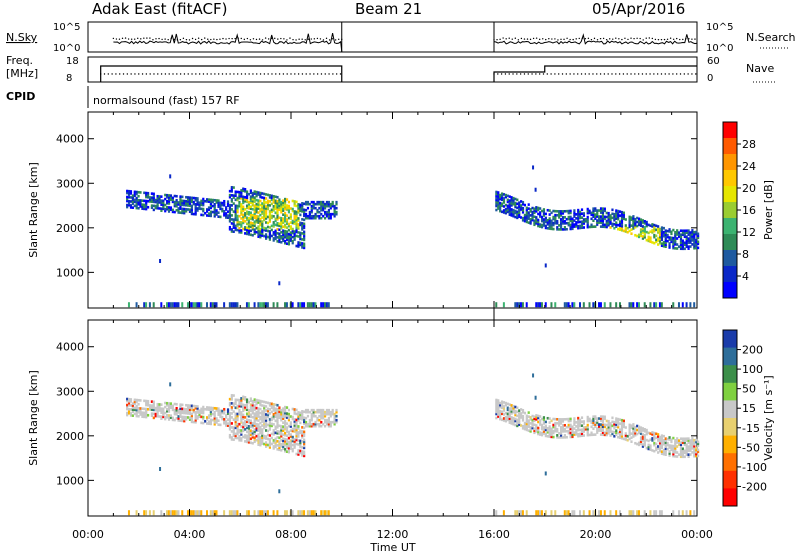 The image size is (800, 558). Describe the element at coordinates (730, 178) in the screenshot. I see `colorbar-swatch` at that location.